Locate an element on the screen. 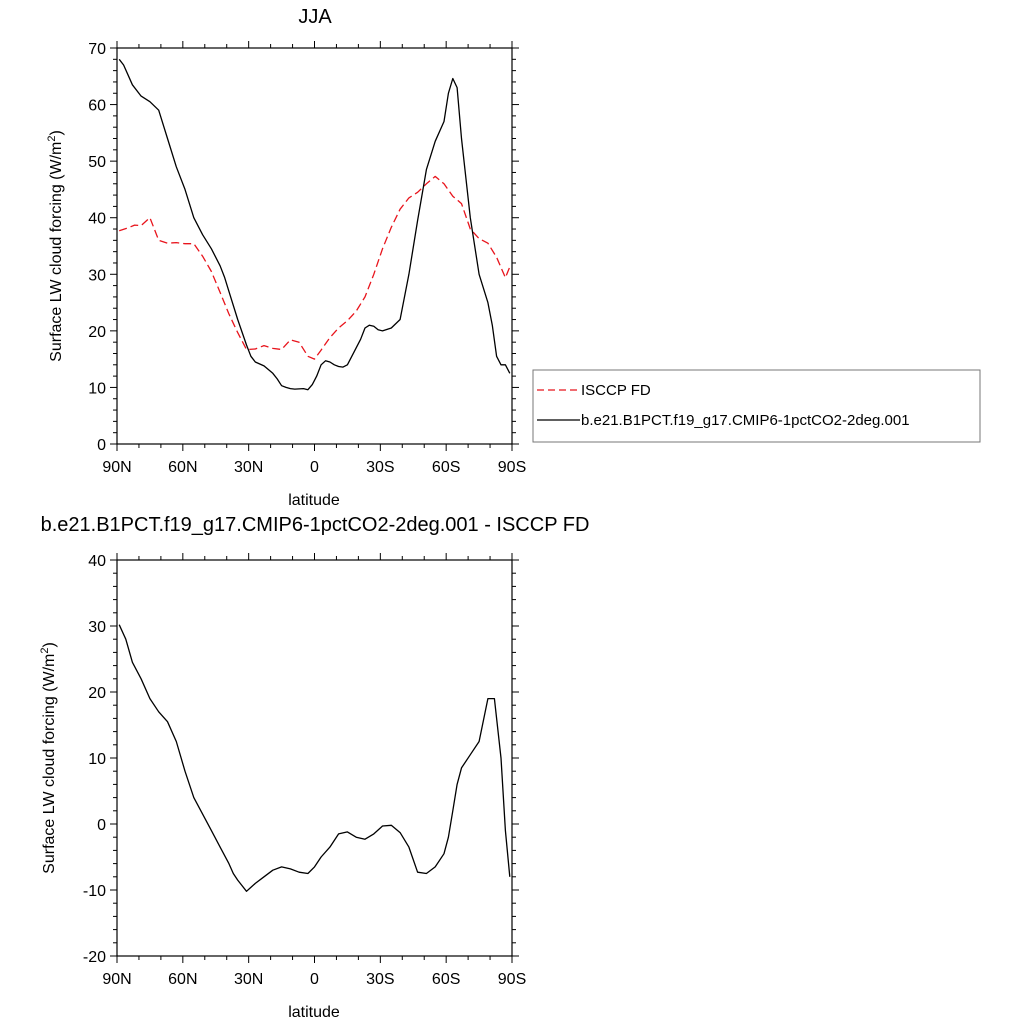 The image size is (1024, 1024). top-y-tick-label: 50 is located at coordinates (97, 162).